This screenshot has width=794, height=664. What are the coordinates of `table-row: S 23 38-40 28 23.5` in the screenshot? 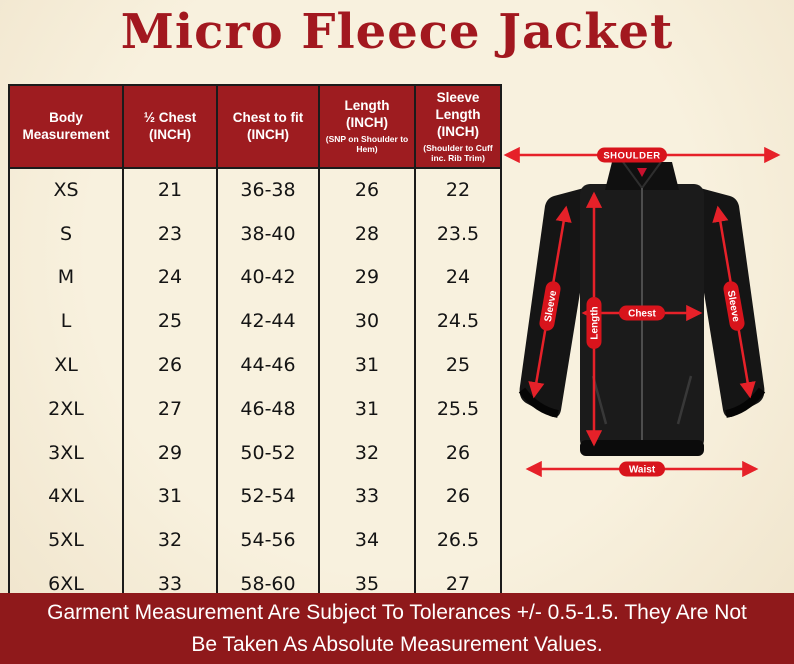 It's located at (255, 233).